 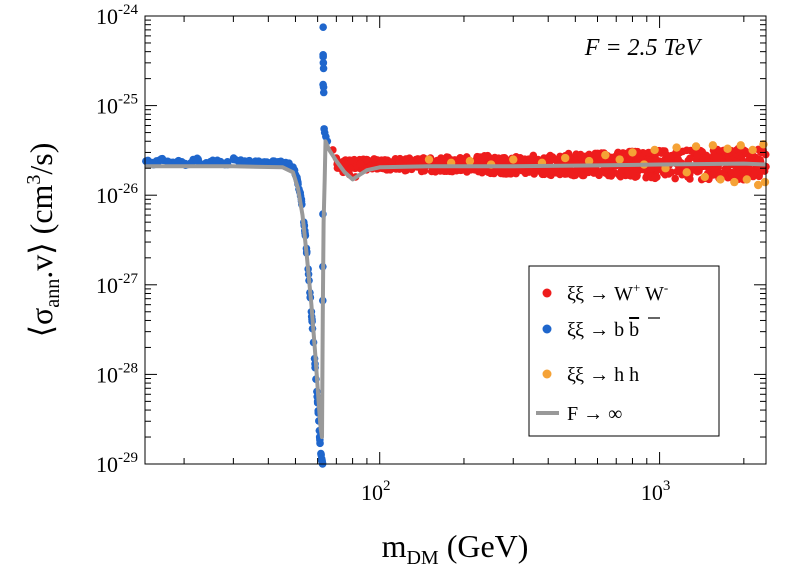 I want to click on x-axis-label: mDM (GeV), so click(x=455, y=547).